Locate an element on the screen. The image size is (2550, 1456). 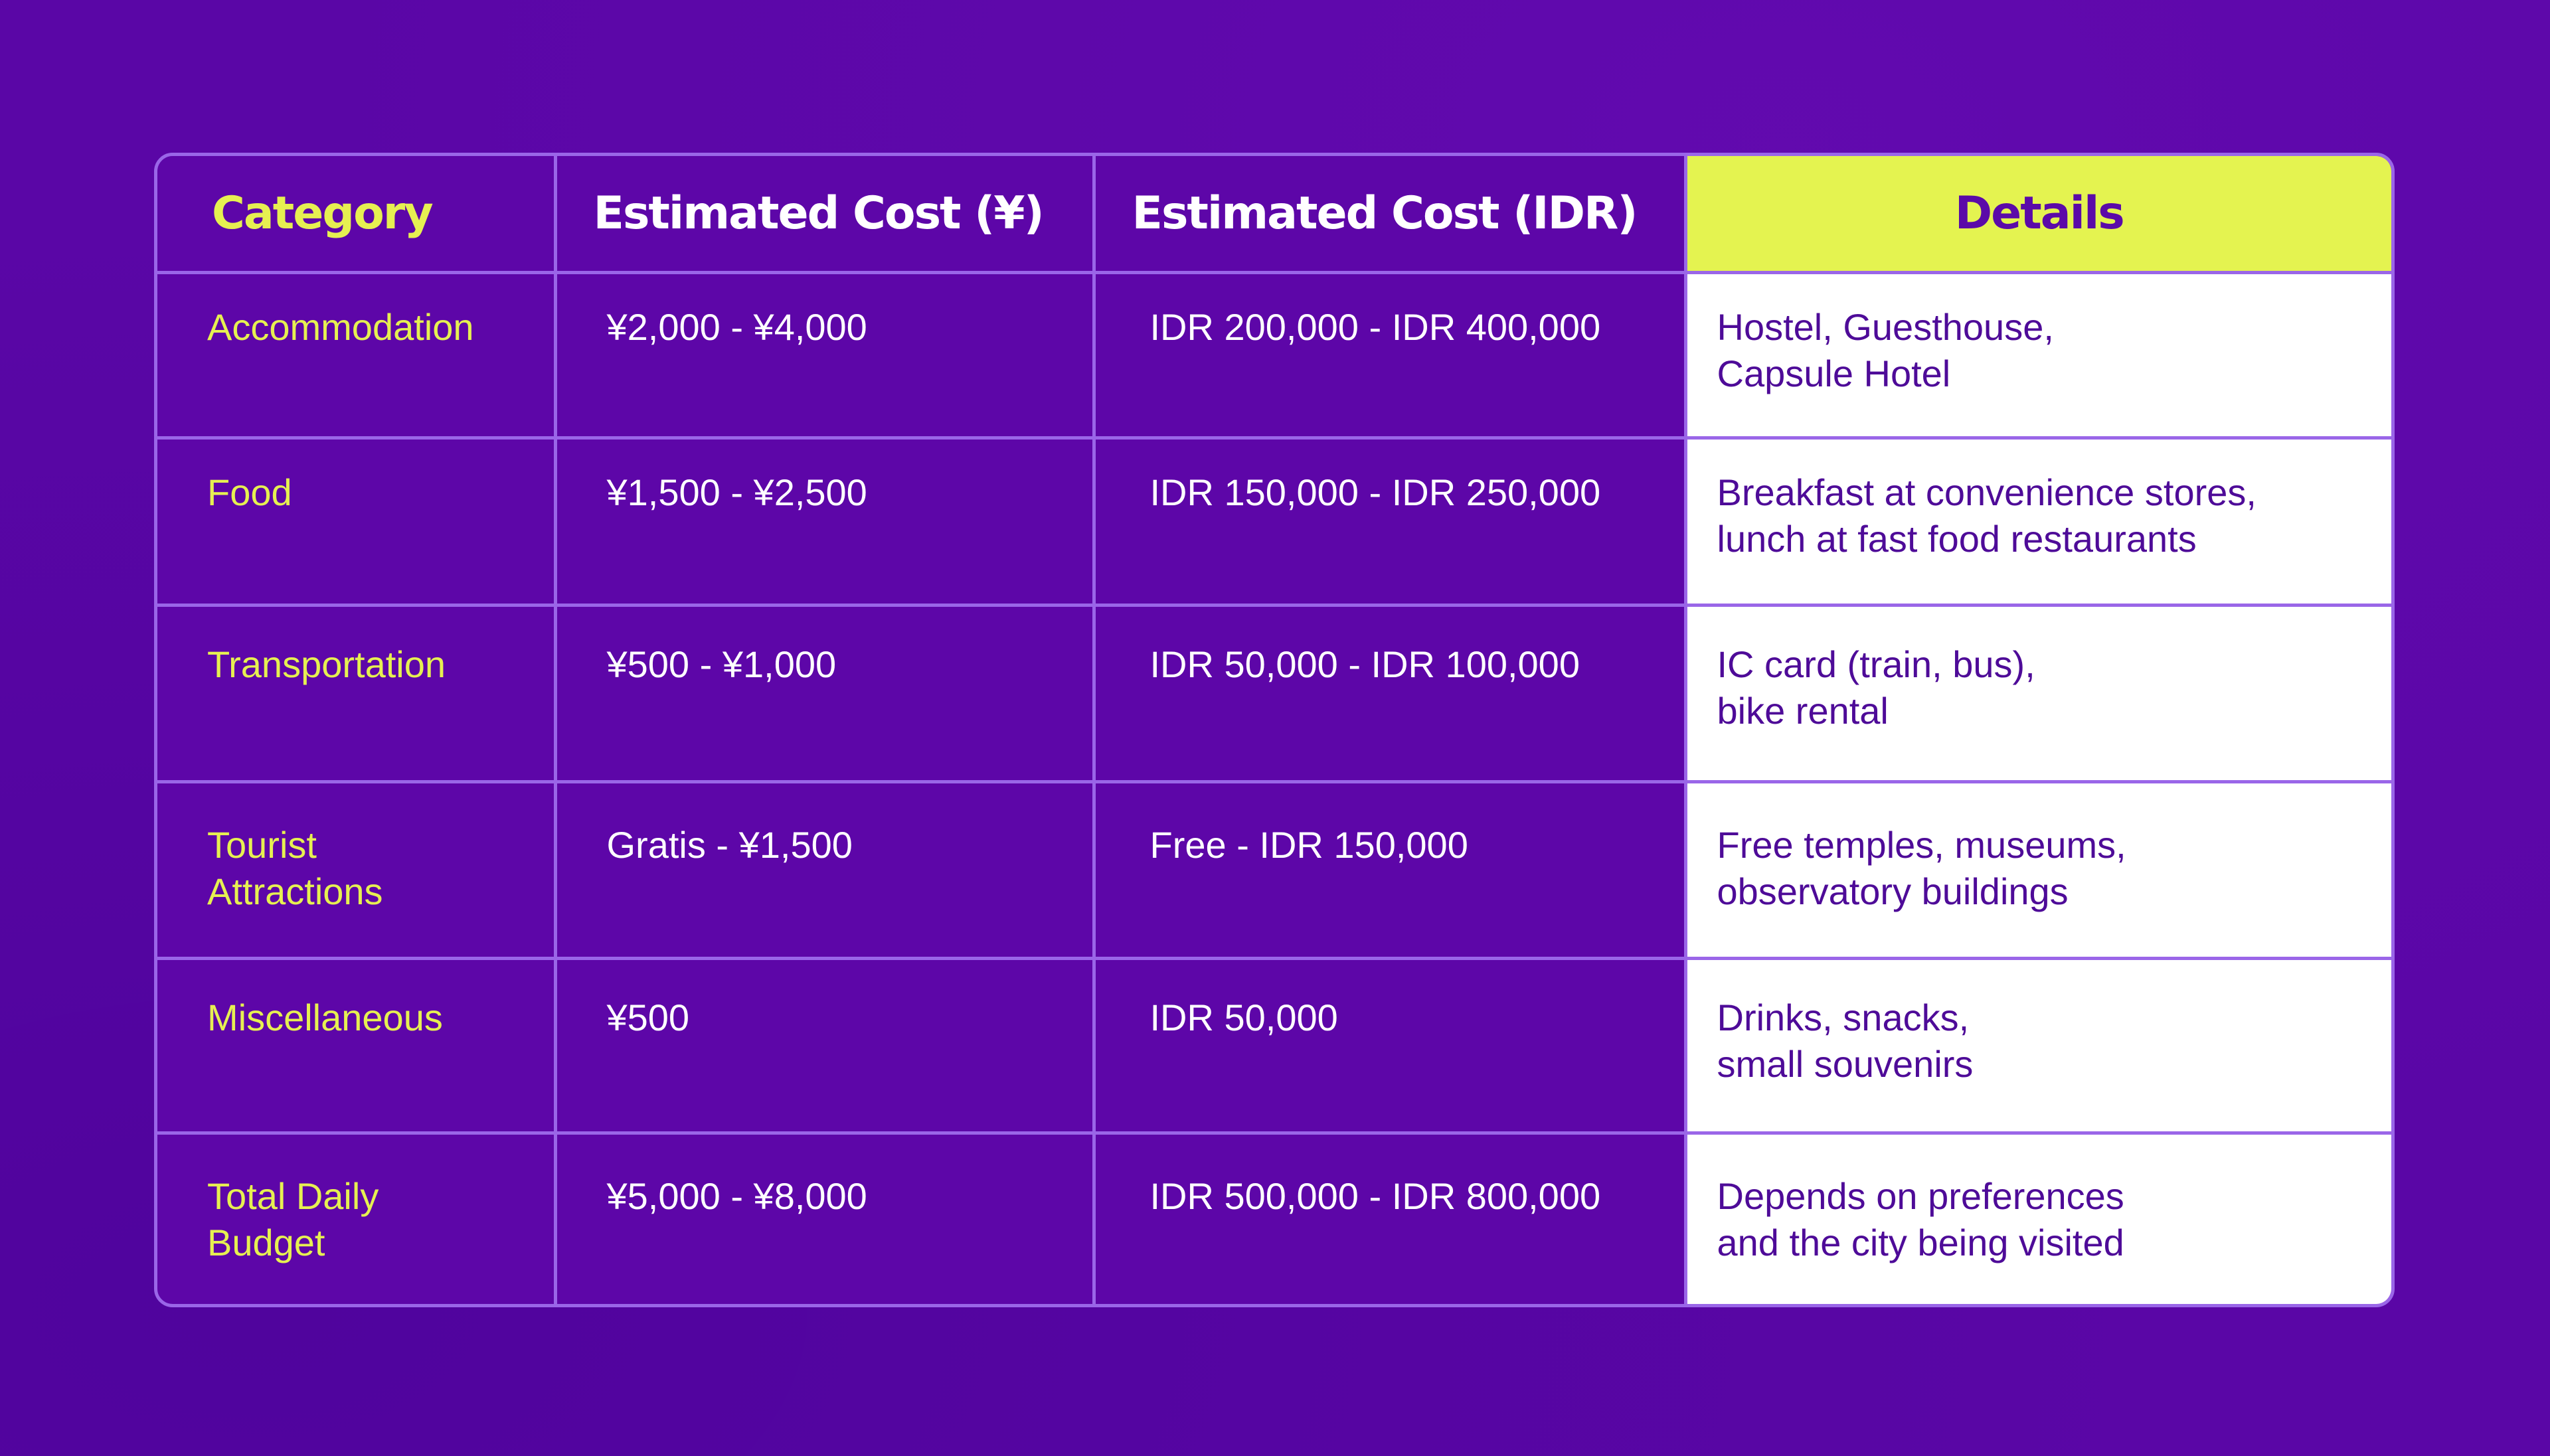
category-text: Total Daily is located at coordinates (293, 1195).